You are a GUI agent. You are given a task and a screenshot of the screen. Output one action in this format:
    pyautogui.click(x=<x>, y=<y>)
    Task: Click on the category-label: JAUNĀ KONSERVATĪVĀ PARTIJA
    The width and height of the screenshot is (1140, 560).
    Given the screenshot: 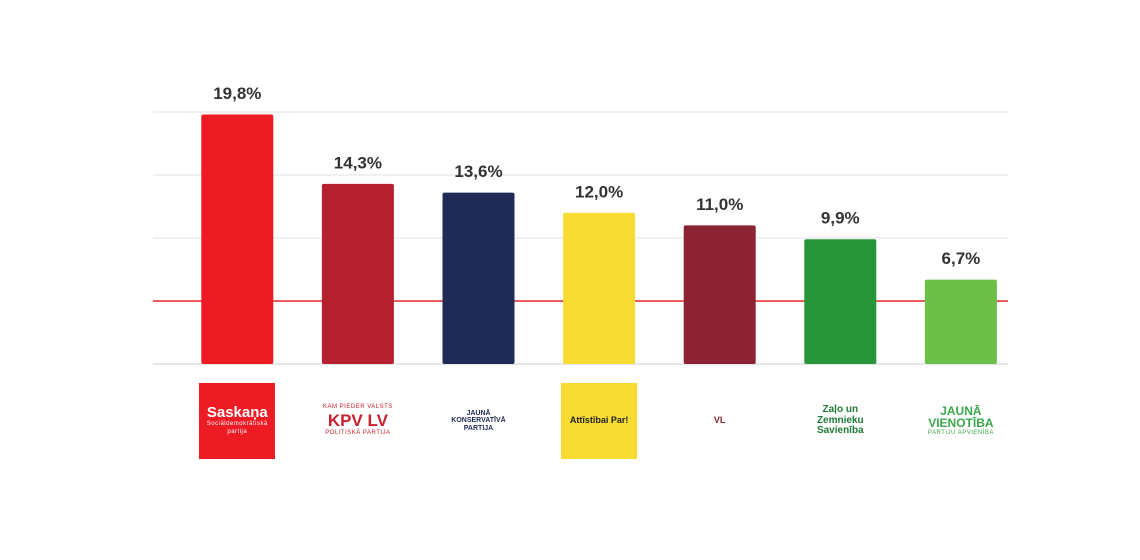 What is the action you would take?
    pyautogui.click(x=478, y=420)
    